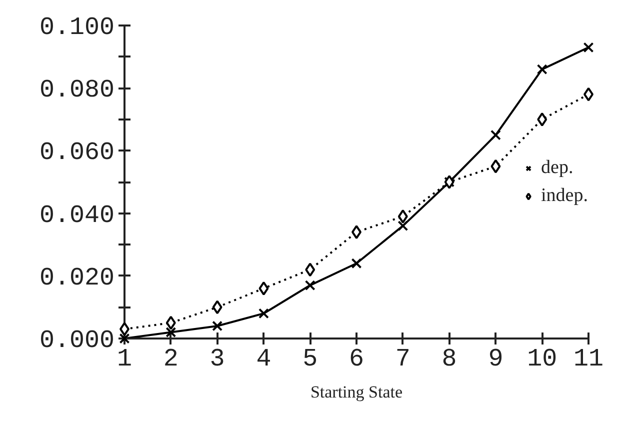  Describe the element at coordinates (402, 359) in the screenshot. I see `x-tick-label: 7` at that location.